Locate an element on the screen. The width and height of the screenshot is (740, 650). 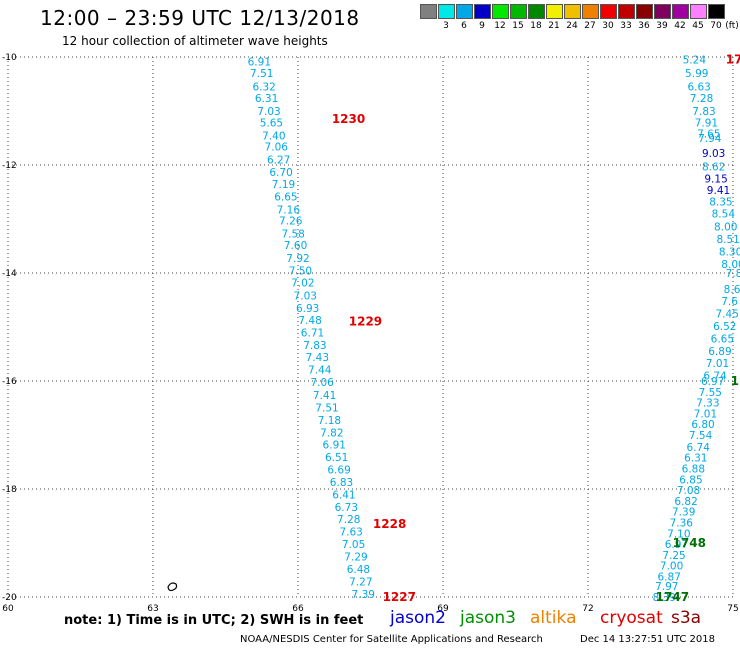
wave-height-value: 6.41 is located at coordinates (343, 495).